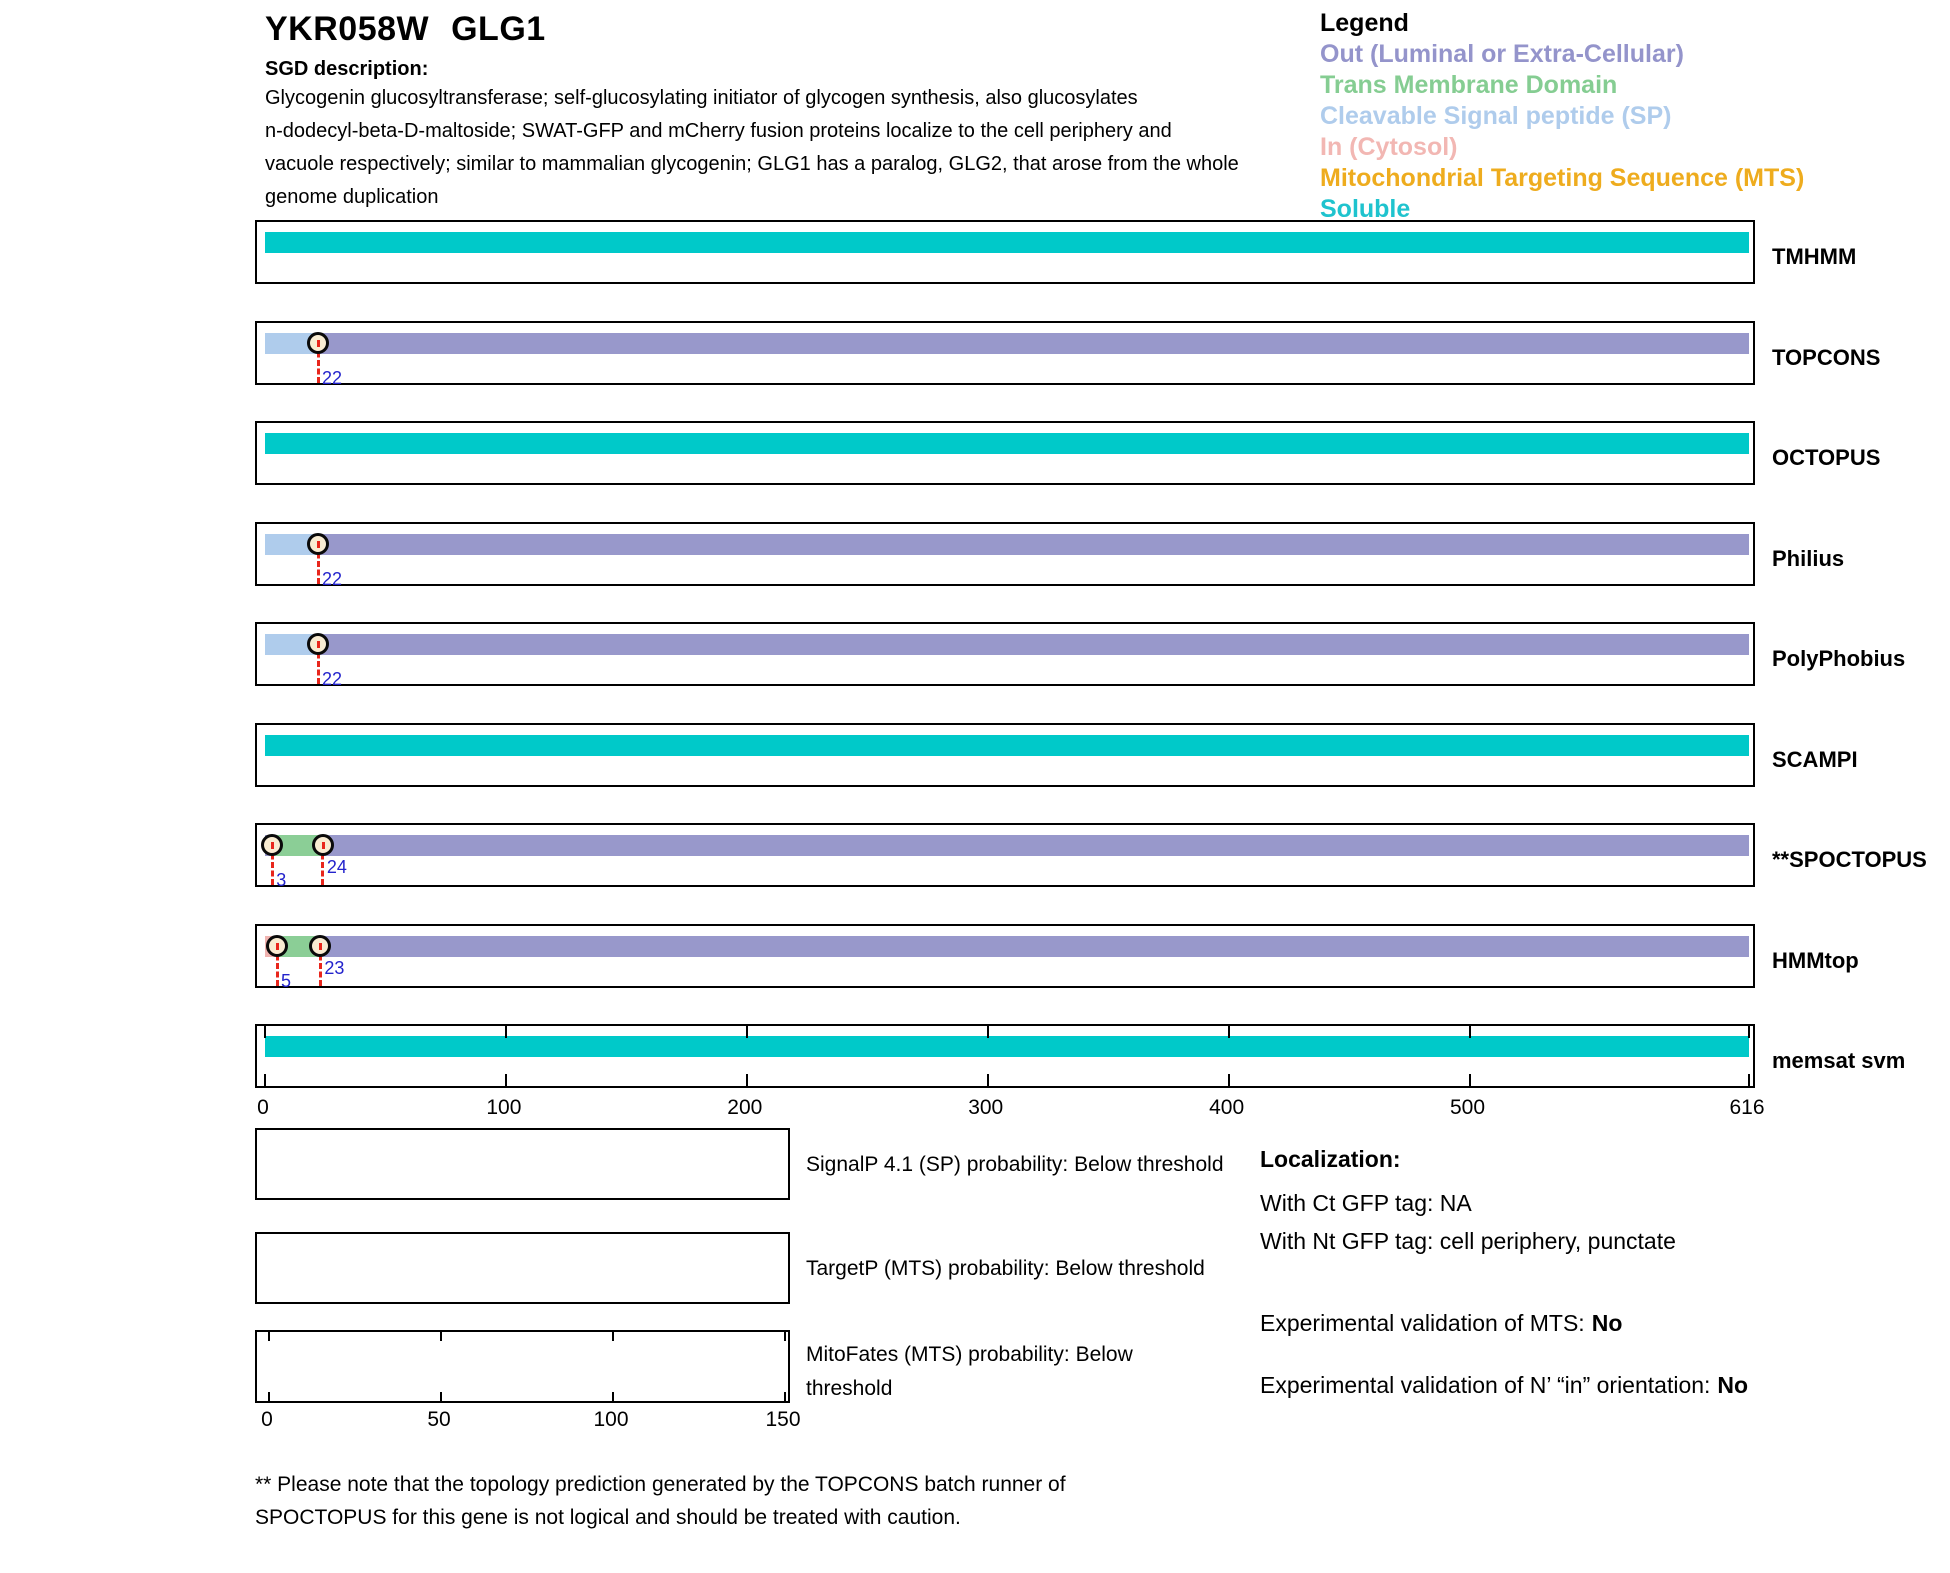 This screenshot has width=1950, height=1573. Describe the element at coordinates (1826, 357) in the screenshot. I see `track-label: TOPCONS` at that location.